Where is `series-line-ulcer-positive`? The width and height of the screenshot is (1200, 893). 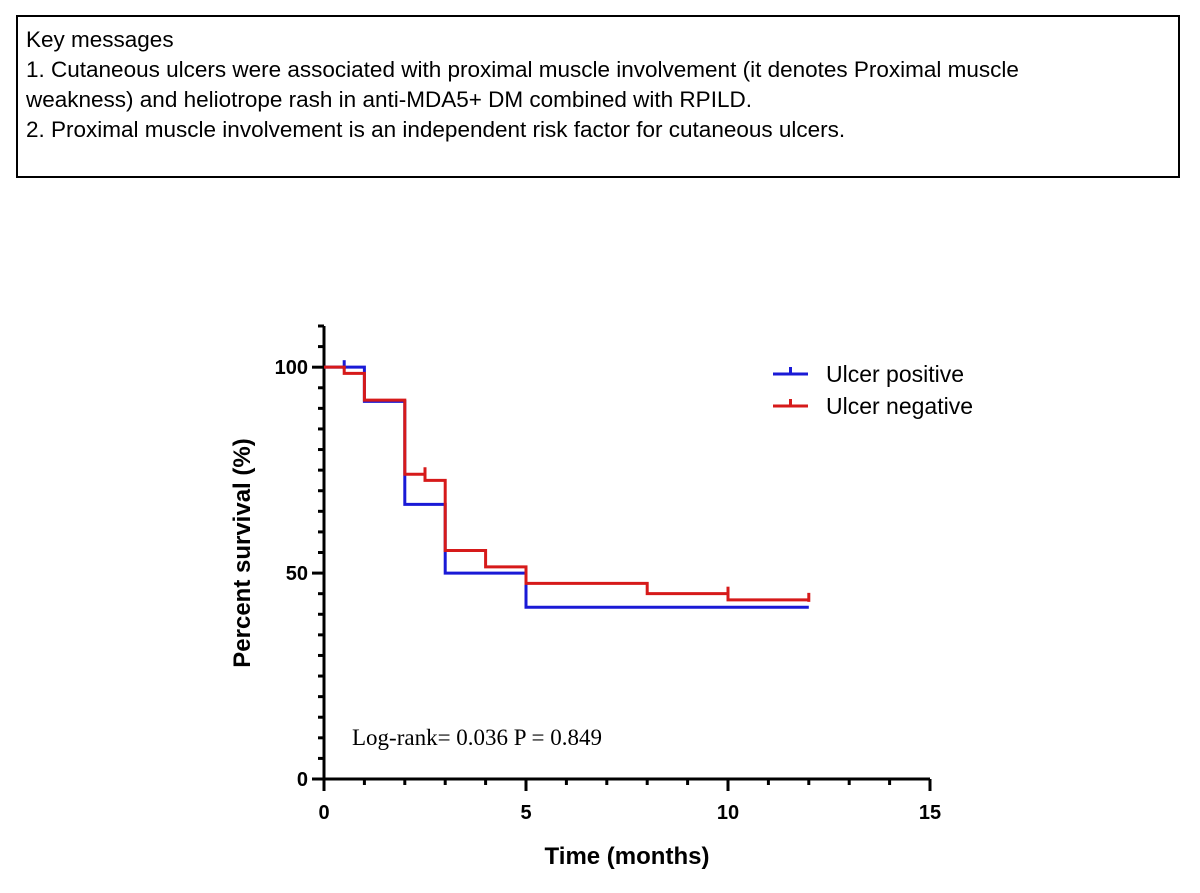
series-line-ulcer-positive is located at coordinates (566, 487).